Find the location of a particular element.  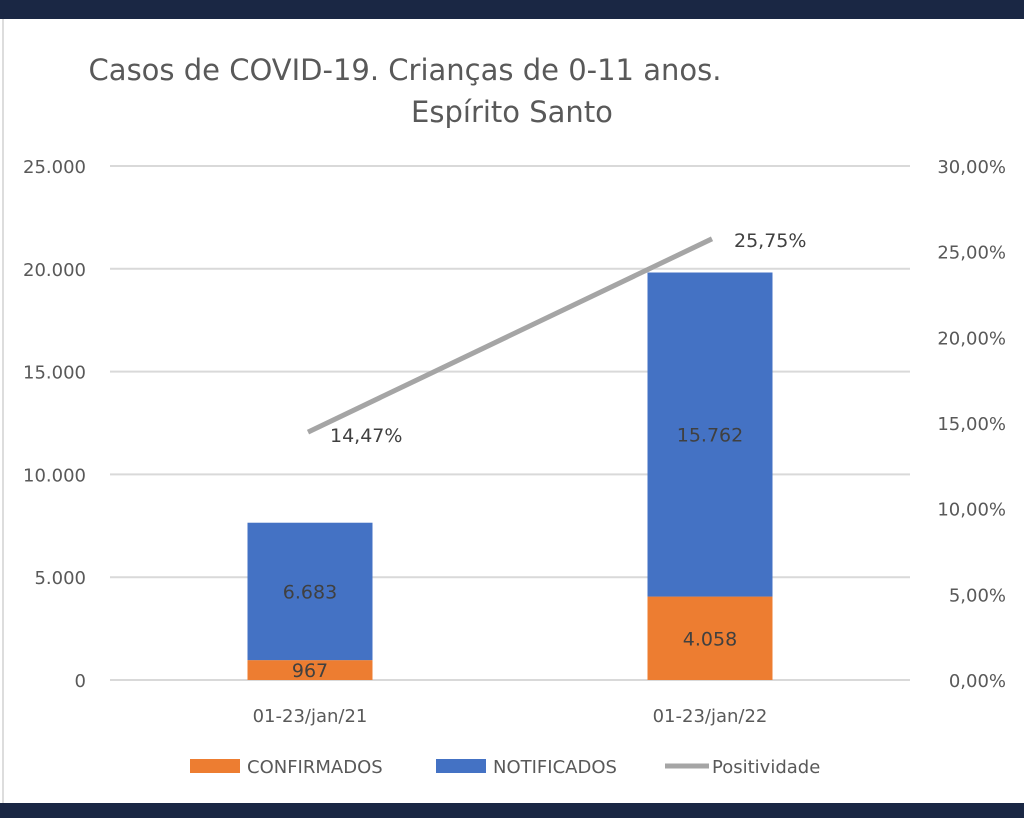

y-right-tick-label: 10,00% is located at coordinates (971, 510).